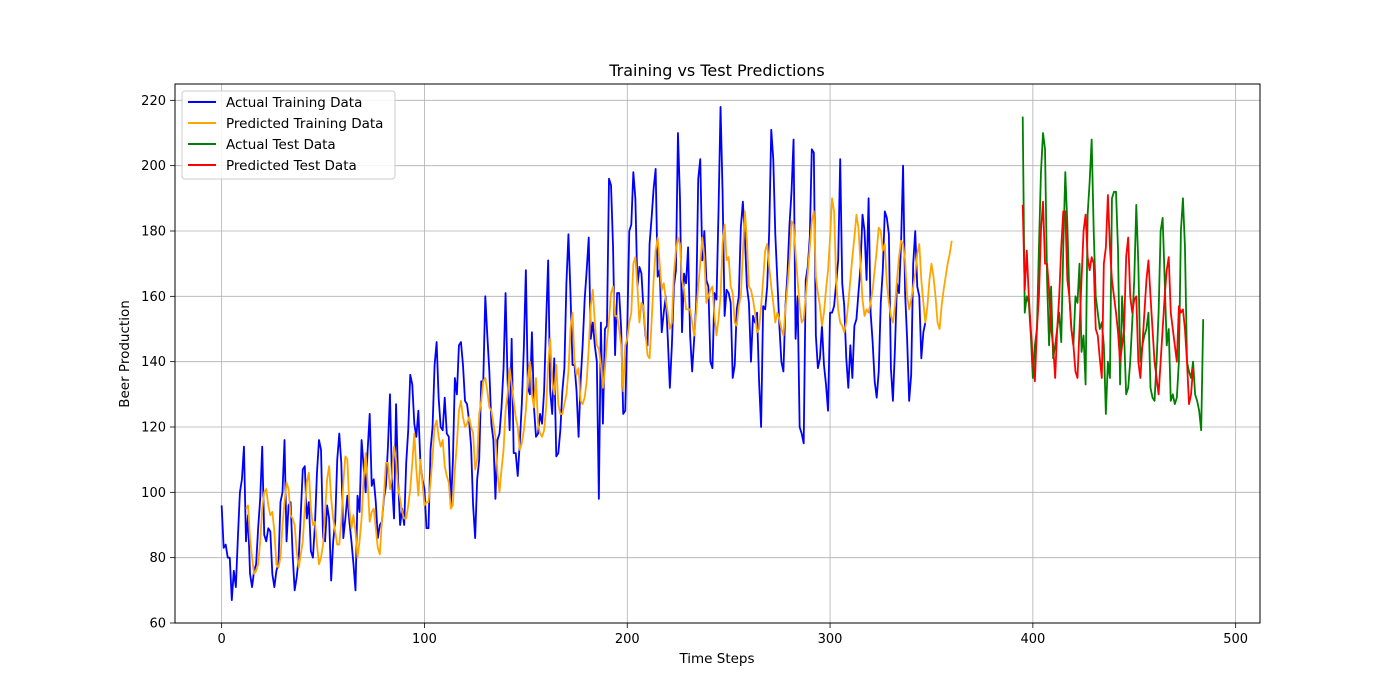  Describe the element at coordinates (153, 493) in the screenshot. I see `y-tick-label: 100` at that location.